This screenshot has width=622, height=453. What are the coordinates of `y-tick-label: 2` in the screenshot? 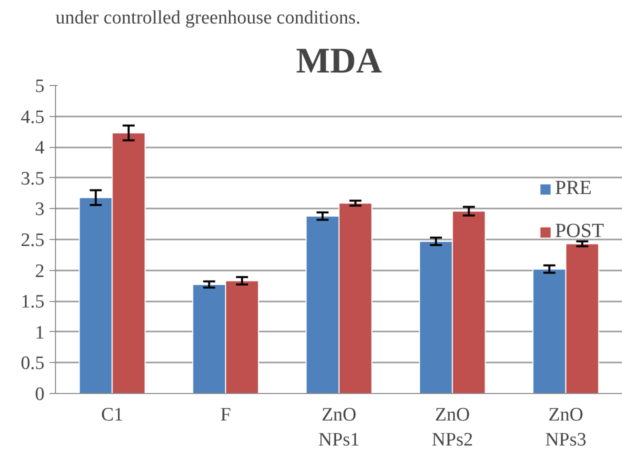 It's located at (39, 271).